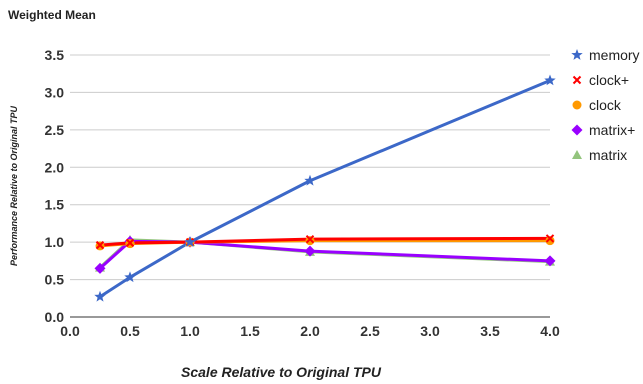 This screenshot has width=643, height=384. I want to click on x-tick-label: 4.0, so click(550, 331).